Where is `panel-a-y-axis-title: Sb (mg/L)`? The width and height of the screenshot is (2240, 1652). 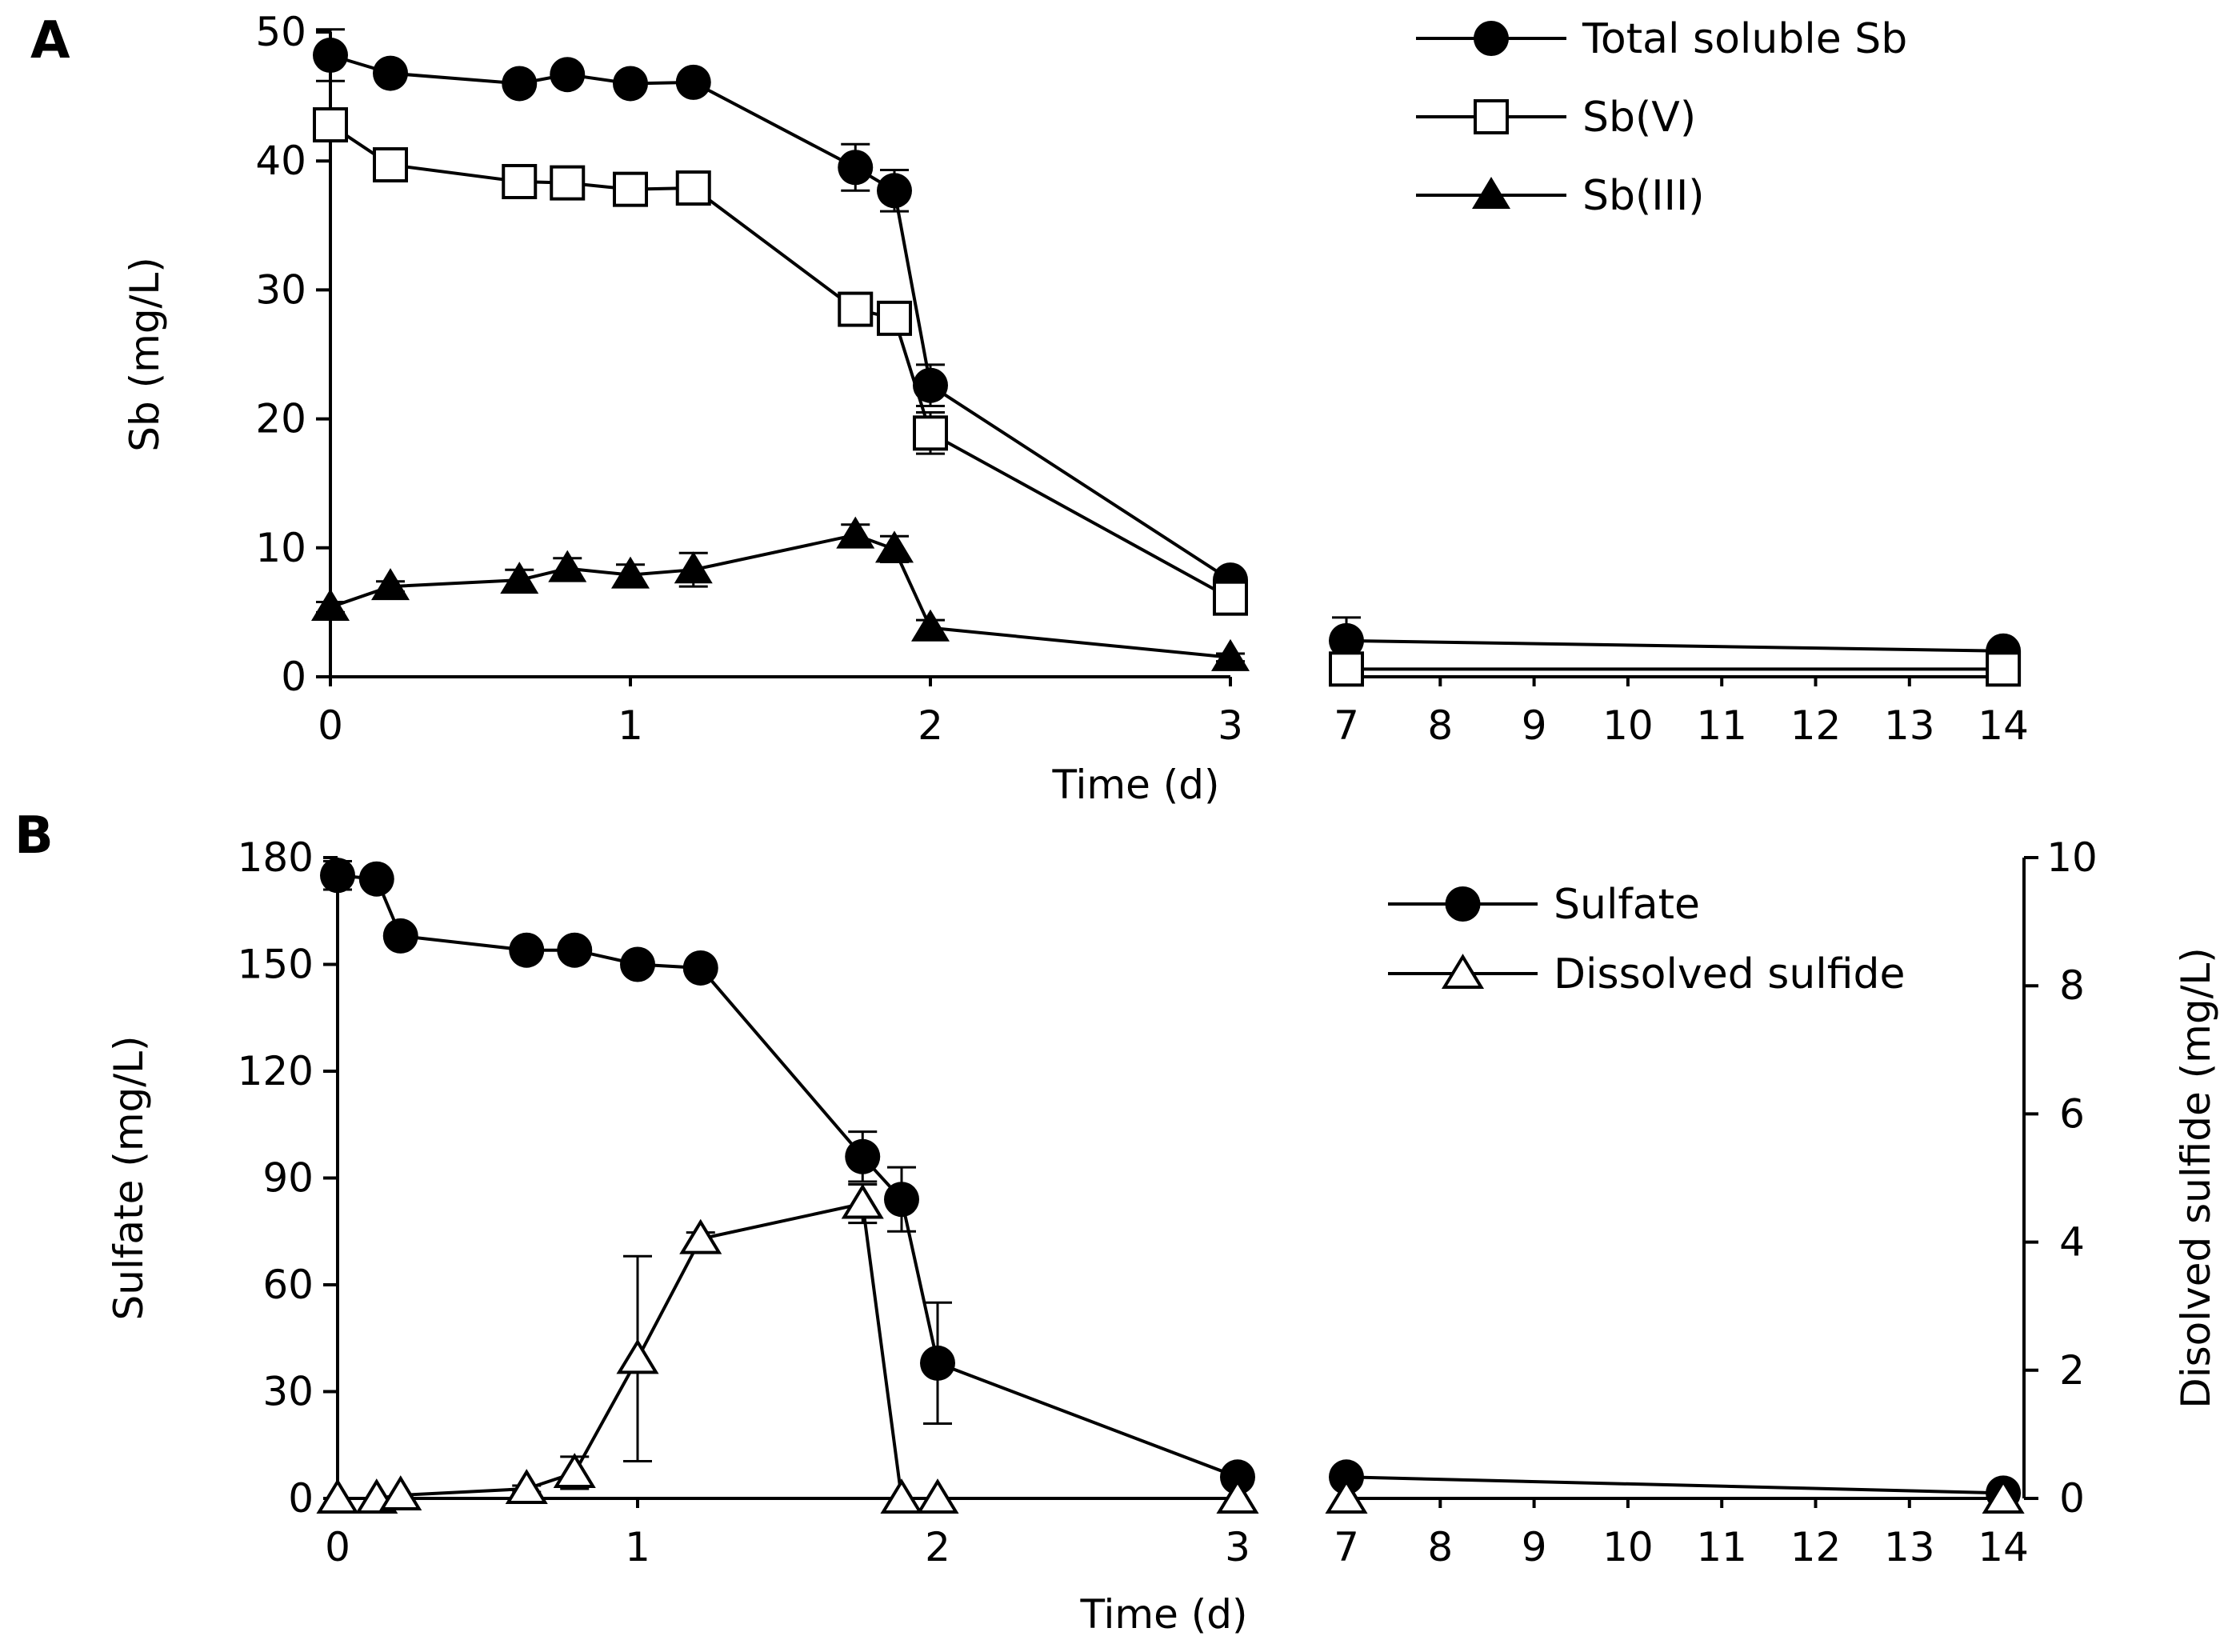
panel-a-y-axis-title: Sb (mg/L) is located at coordinates (145, 354).